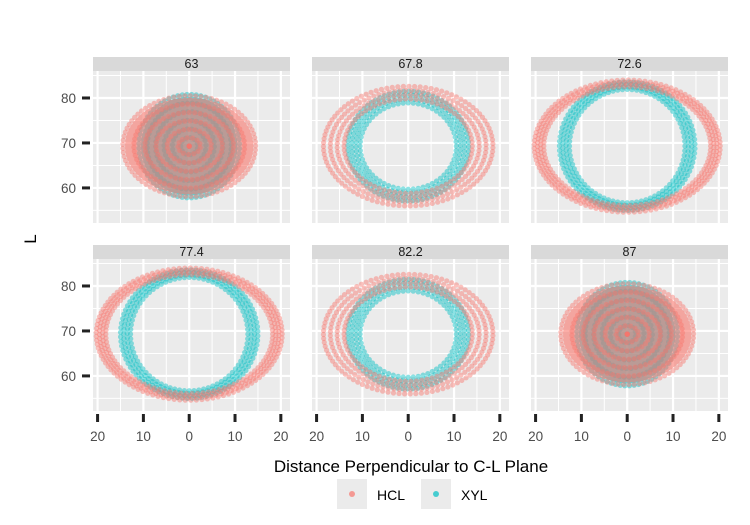 The image size is (750, 525). What do you see at coordinates (143, 436) in the screenshot?
I see `x-tick-label: 10` at bounding box center [143, 436].